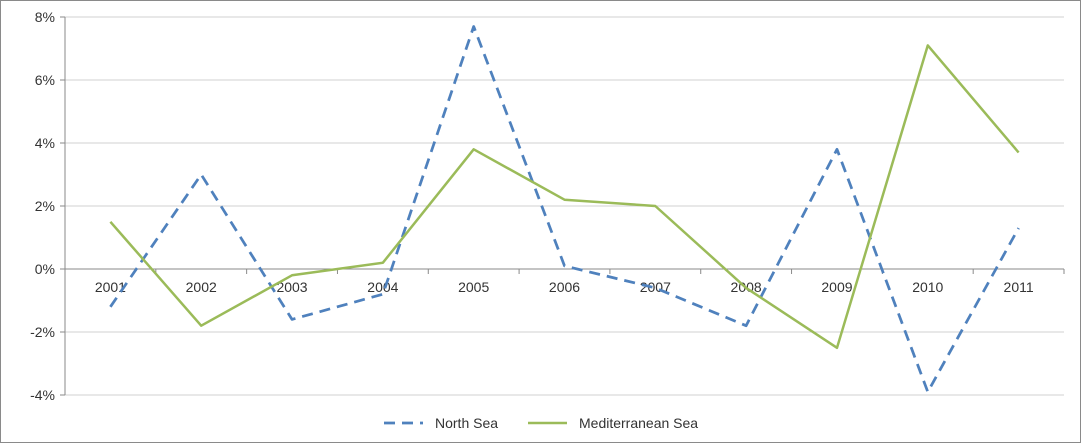 The image size is (1081, 443). I want to click on y-tick-label: 4%, so click(45, 143).